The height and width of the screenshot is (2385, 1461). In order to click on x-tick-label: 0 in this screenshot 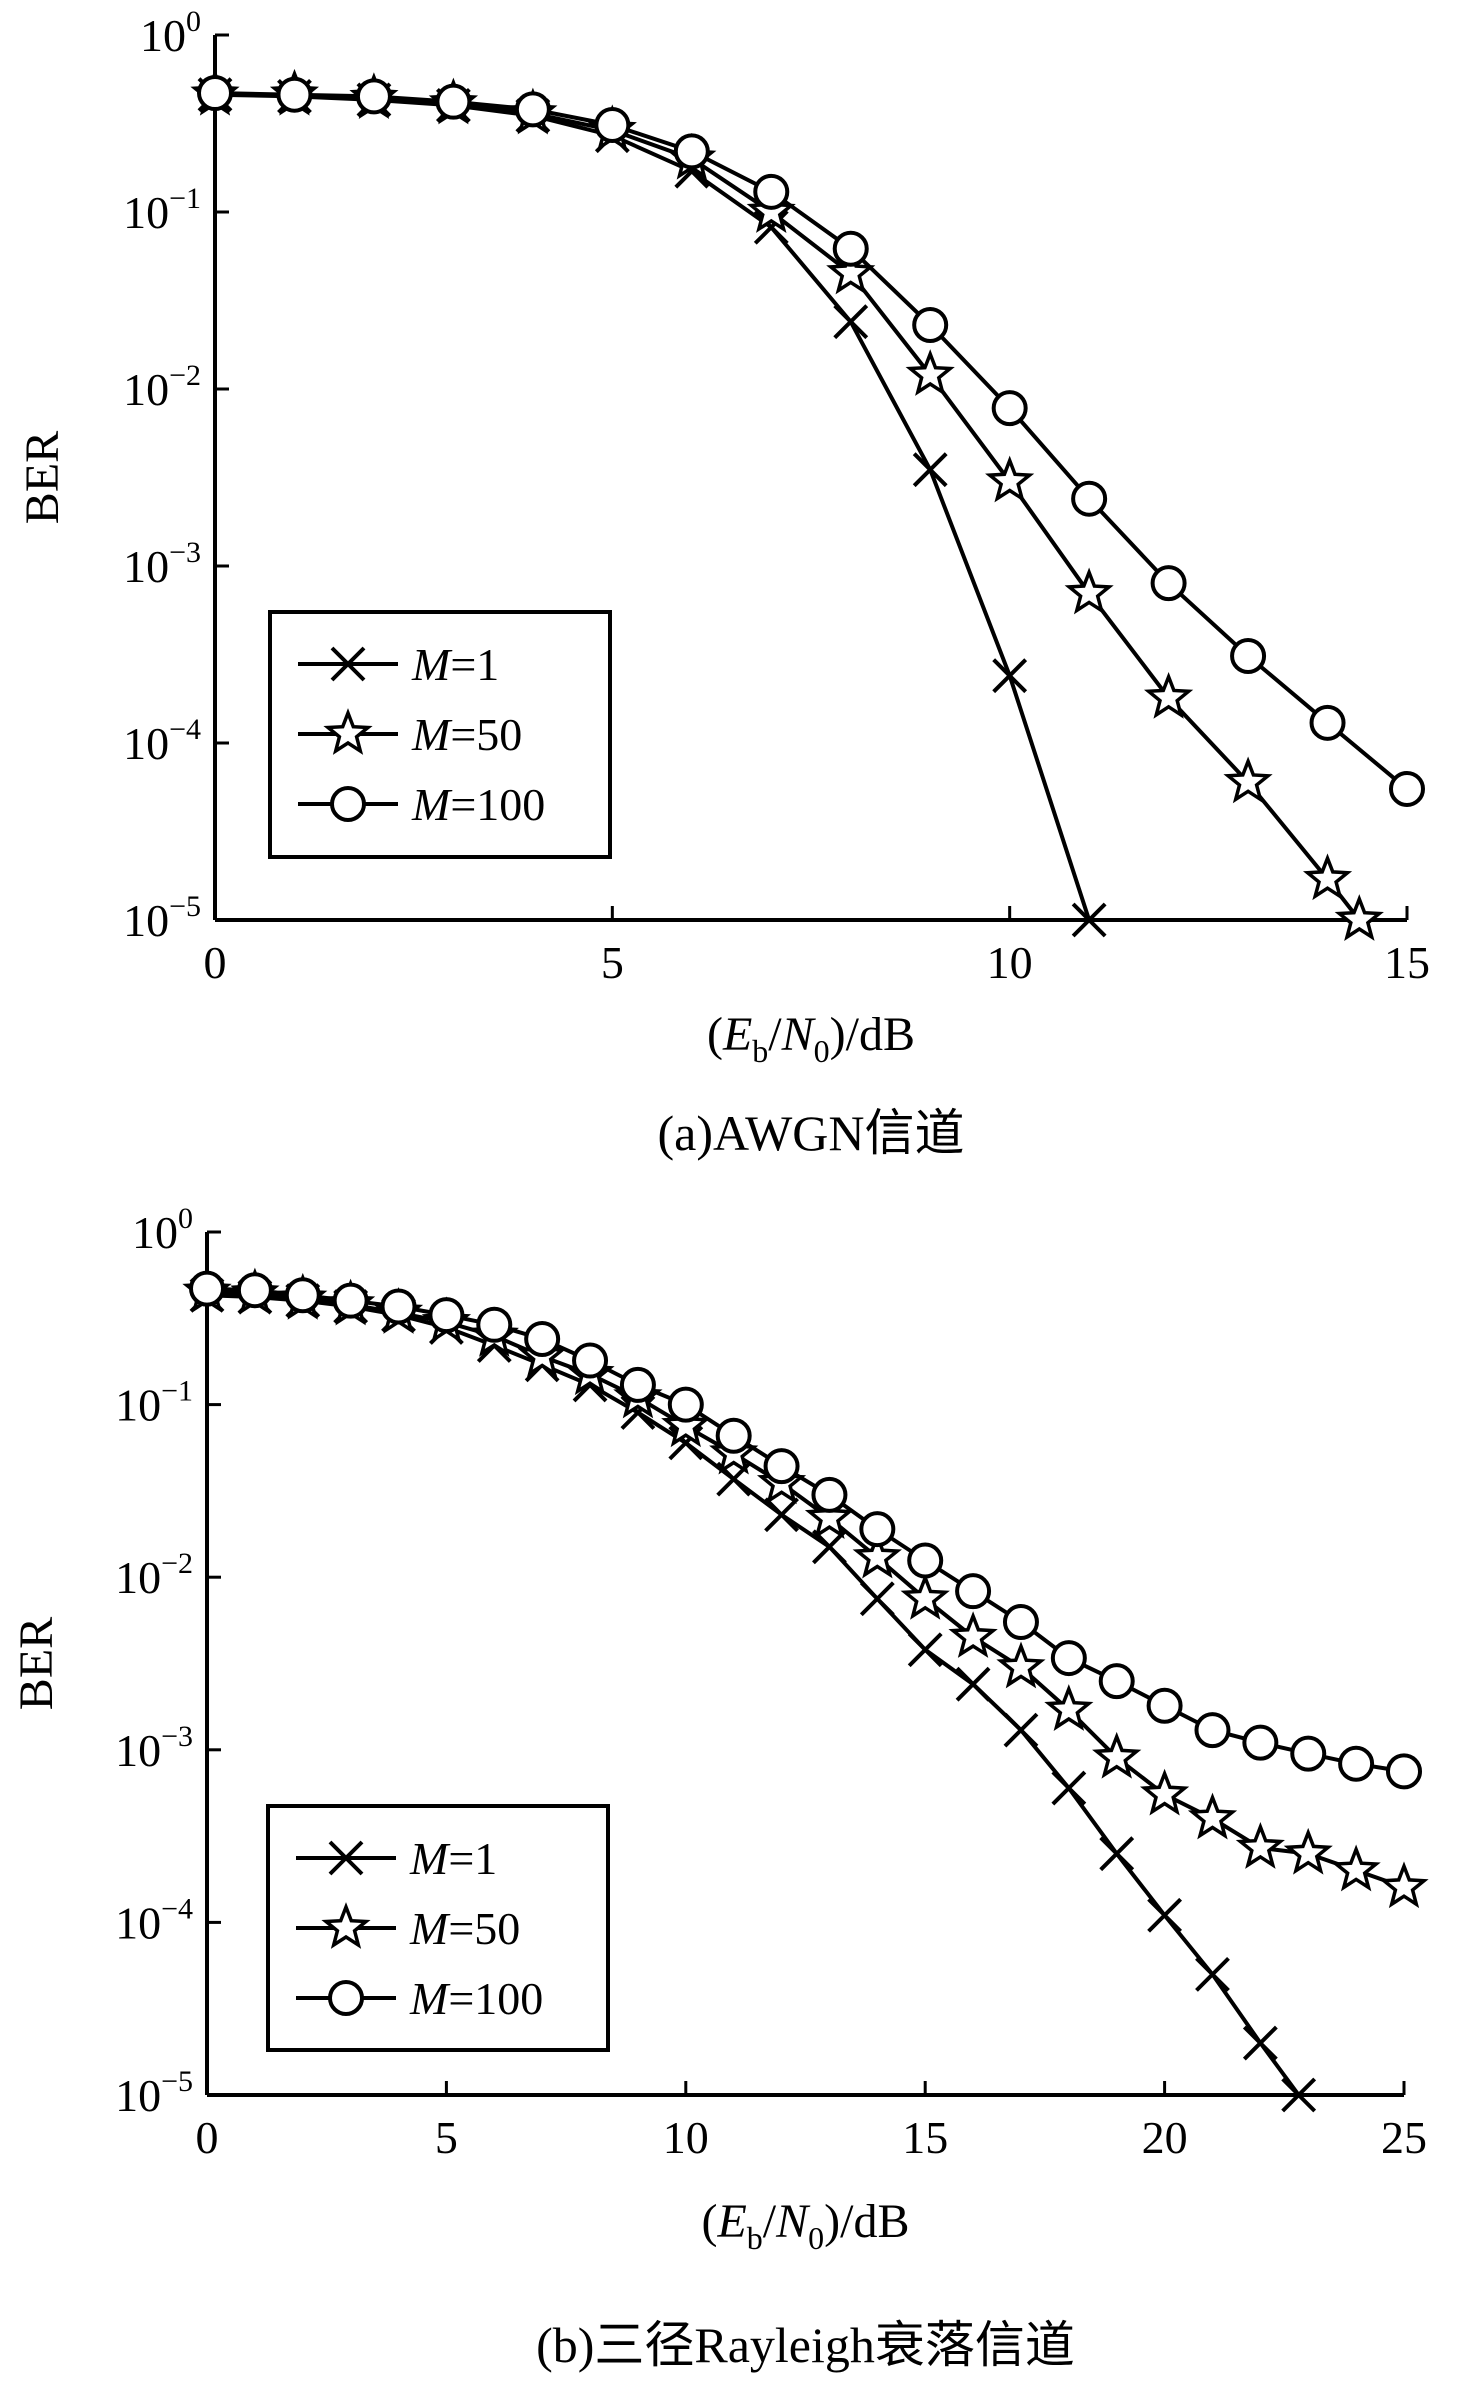, I will do `click(207, 2137)`.